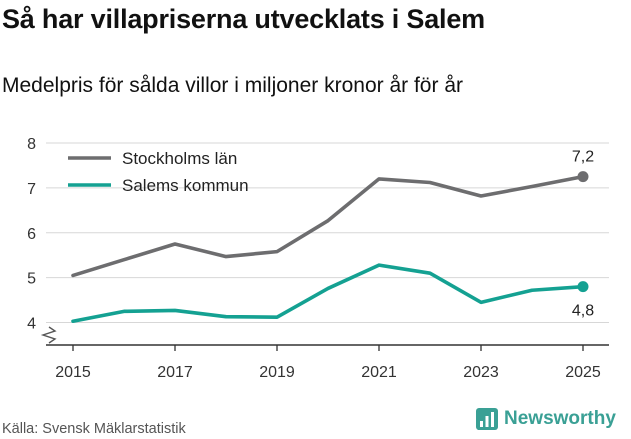 The image size is (631, 439). I want to click on y-tick-label: 6, so click(31, 234).